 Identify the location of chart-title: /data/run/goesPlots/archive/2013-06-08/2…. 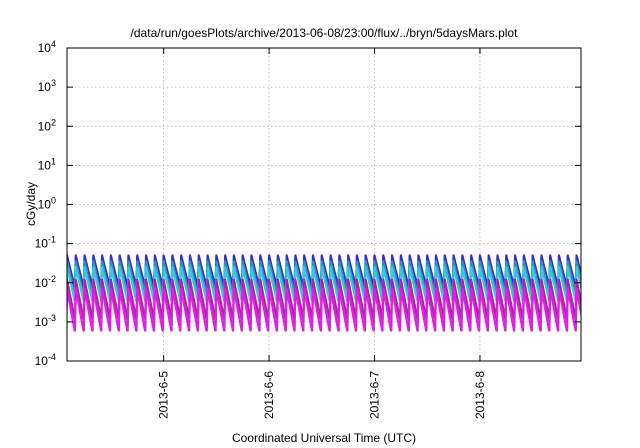
(325, 33).